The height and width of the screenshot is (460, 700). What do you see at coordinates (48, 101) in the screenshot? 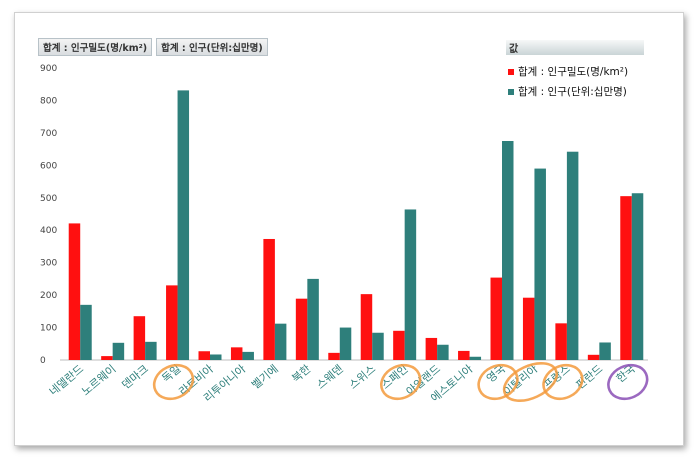
I see `y-tick-label: 800` at bounding box center [48, 101].